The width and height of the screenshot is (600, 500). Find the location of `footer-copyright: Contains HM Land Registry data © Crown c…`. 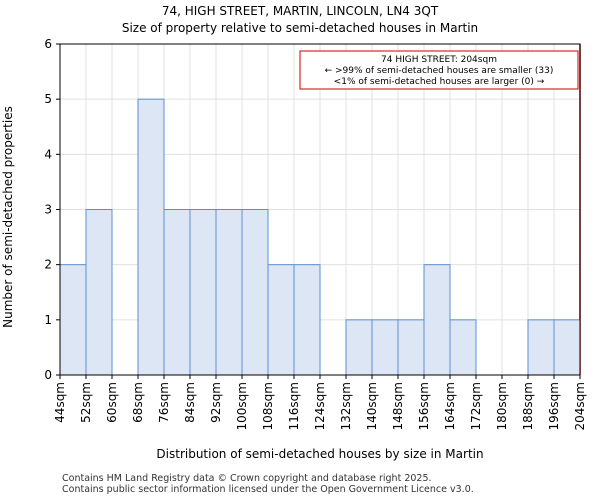

footer-copyright: Contains HM Land Registry data © Crown c… is located at coordinates (247, 478).